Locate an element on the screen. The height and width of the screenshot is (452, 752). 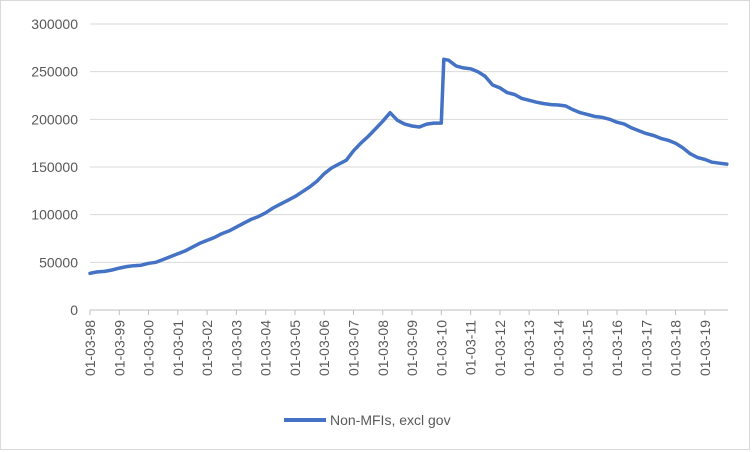
x-tick-label: 01-03-18 is located at coordinates (676, 348).